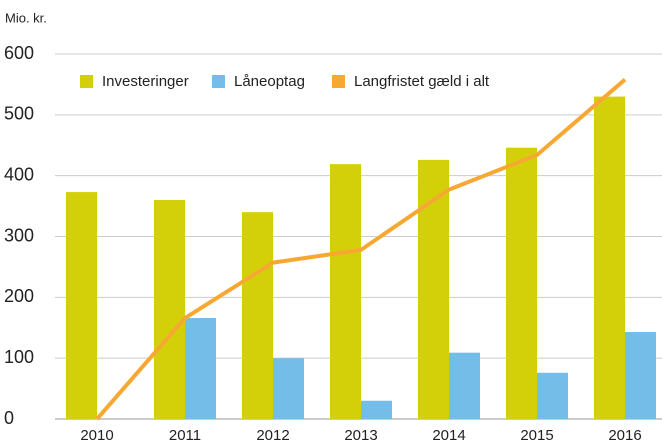  Describe the element at coordinates (145, 81) in the screenshot. I see `legend-label: Investeringer` at that location.